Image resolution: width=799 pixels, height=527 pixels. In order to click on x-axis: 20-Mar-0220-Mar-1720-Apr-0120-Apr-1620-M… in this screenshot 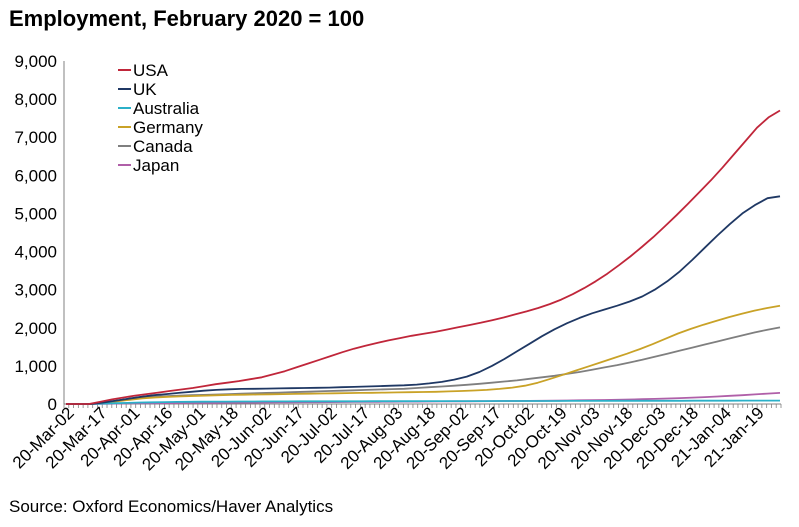, I will do `click(395, 438)`.